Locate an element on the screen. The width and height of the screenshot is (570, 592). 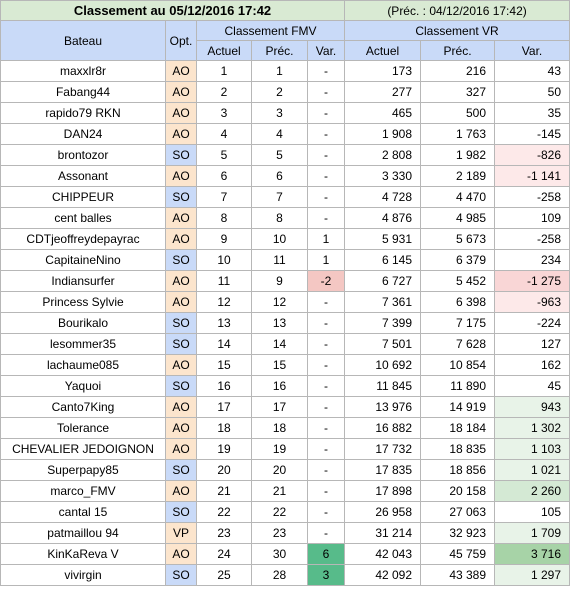
table-row: cantal 15 SO 22 22-26 958 27 063 105 is located at coordinates (285, 512).